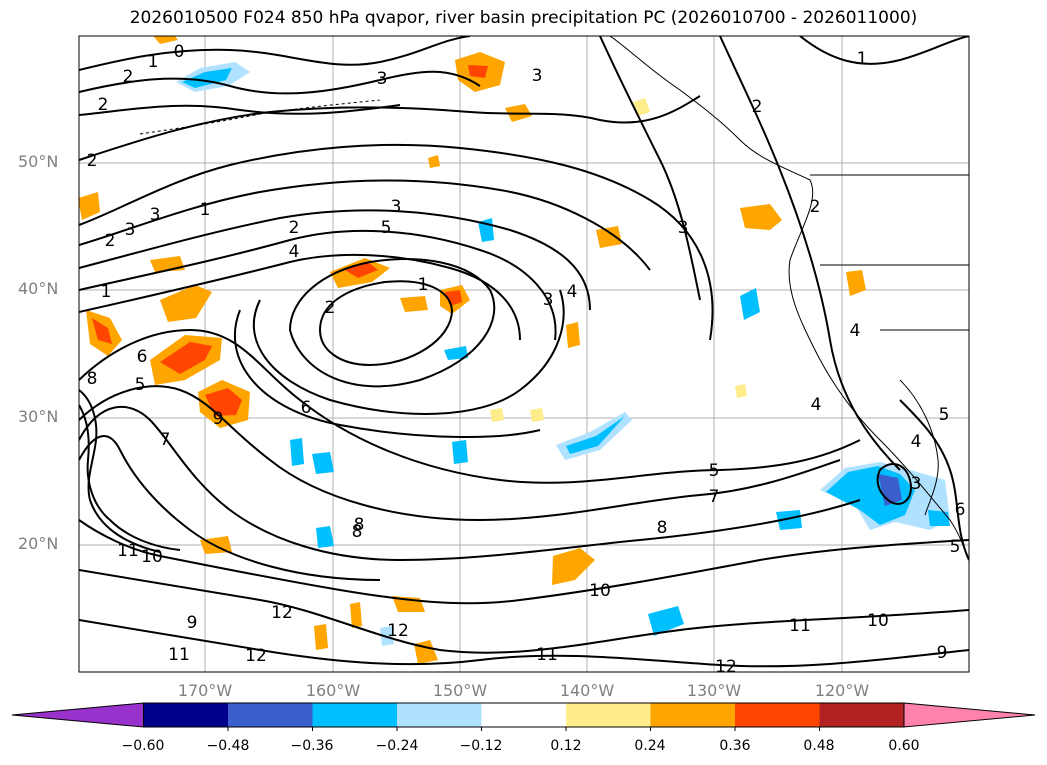 Image resolution: width=1047 pixels, height=765 pixels. What do you see at coordinates (359, 525) in the screenshot?
I see `contour-label: 8` at bounding box center [359, 525].